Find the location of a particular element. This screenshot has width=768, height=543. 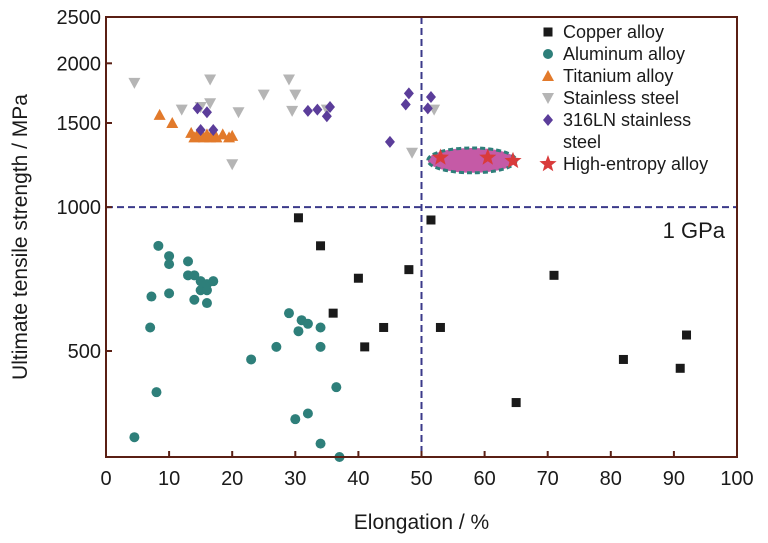

legend-label: Titanium alloy is located at coordinates (618, 76).